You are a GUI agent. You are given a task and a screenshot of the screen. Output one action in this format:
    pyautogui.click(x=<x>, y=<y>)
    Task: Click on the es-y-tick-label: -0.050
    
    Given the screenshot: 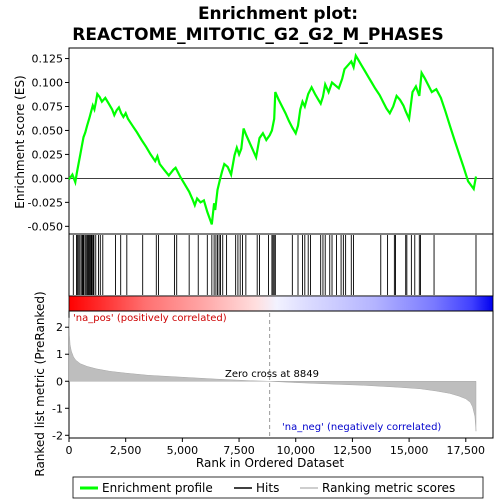 What is the action you would take?
    pyautogui.click(x=45, y=226)
    